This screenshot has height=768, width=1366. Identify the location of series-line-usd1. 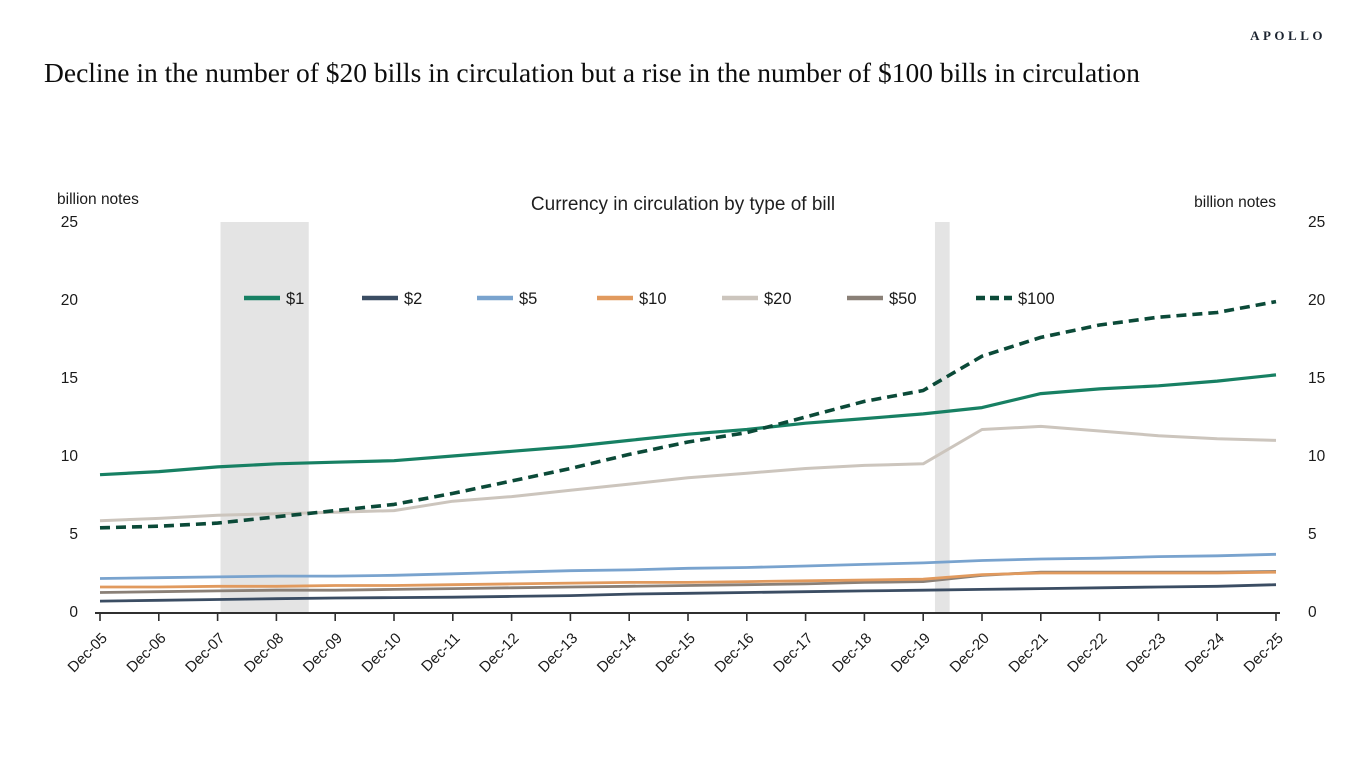
(688, 425).